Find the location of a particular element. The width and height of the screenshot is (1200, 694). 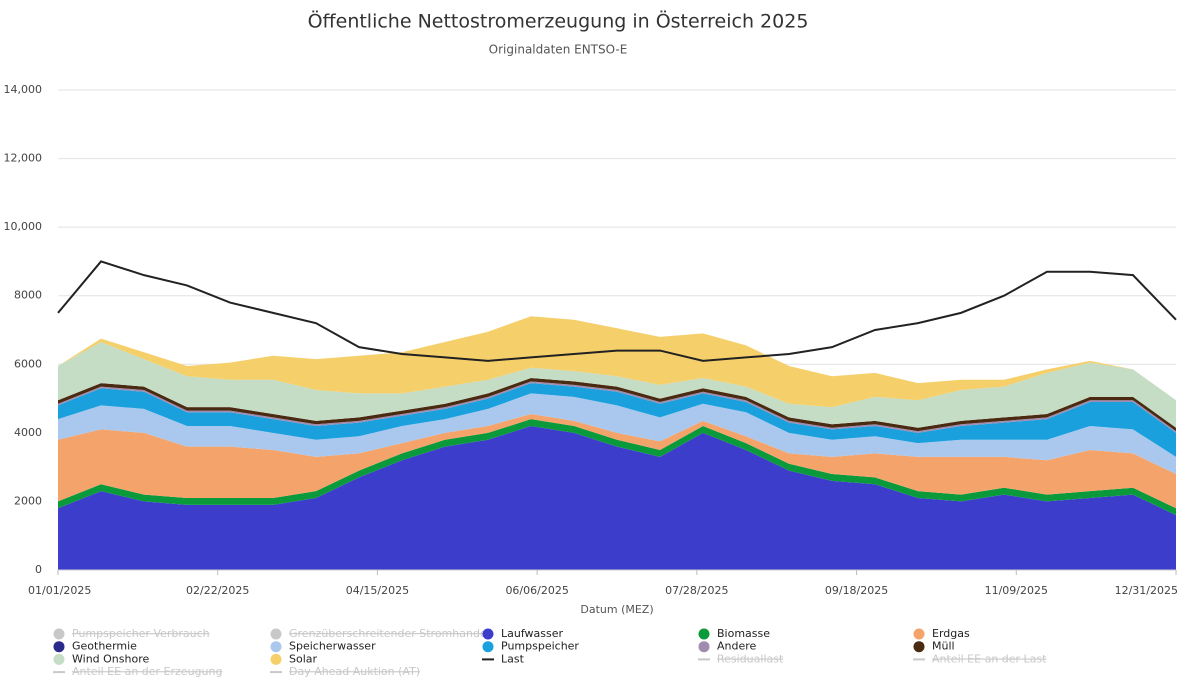

chart-subtitle: Originaldaten ENTSO-E is located at coordinates (558, 50).